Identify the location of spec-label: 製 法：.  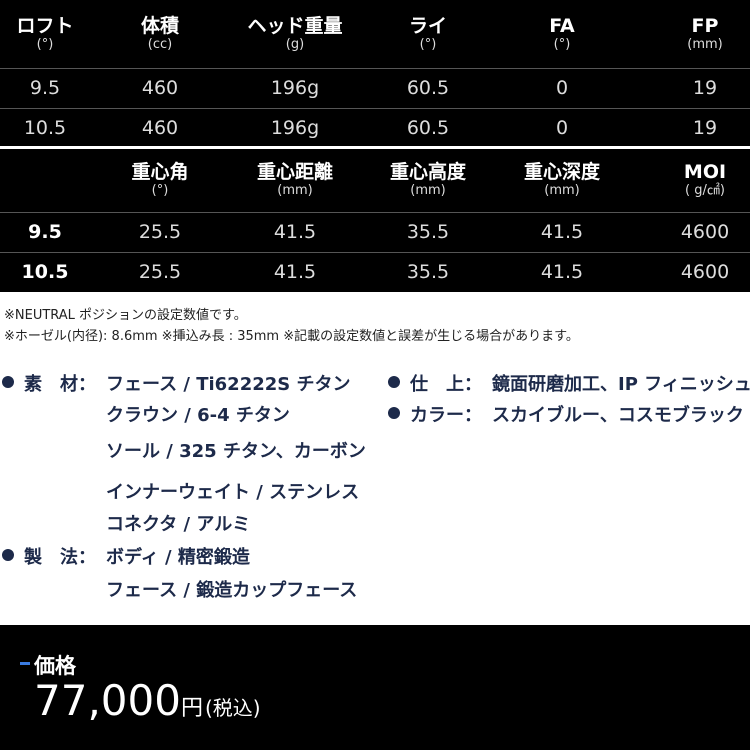
(60, 557).